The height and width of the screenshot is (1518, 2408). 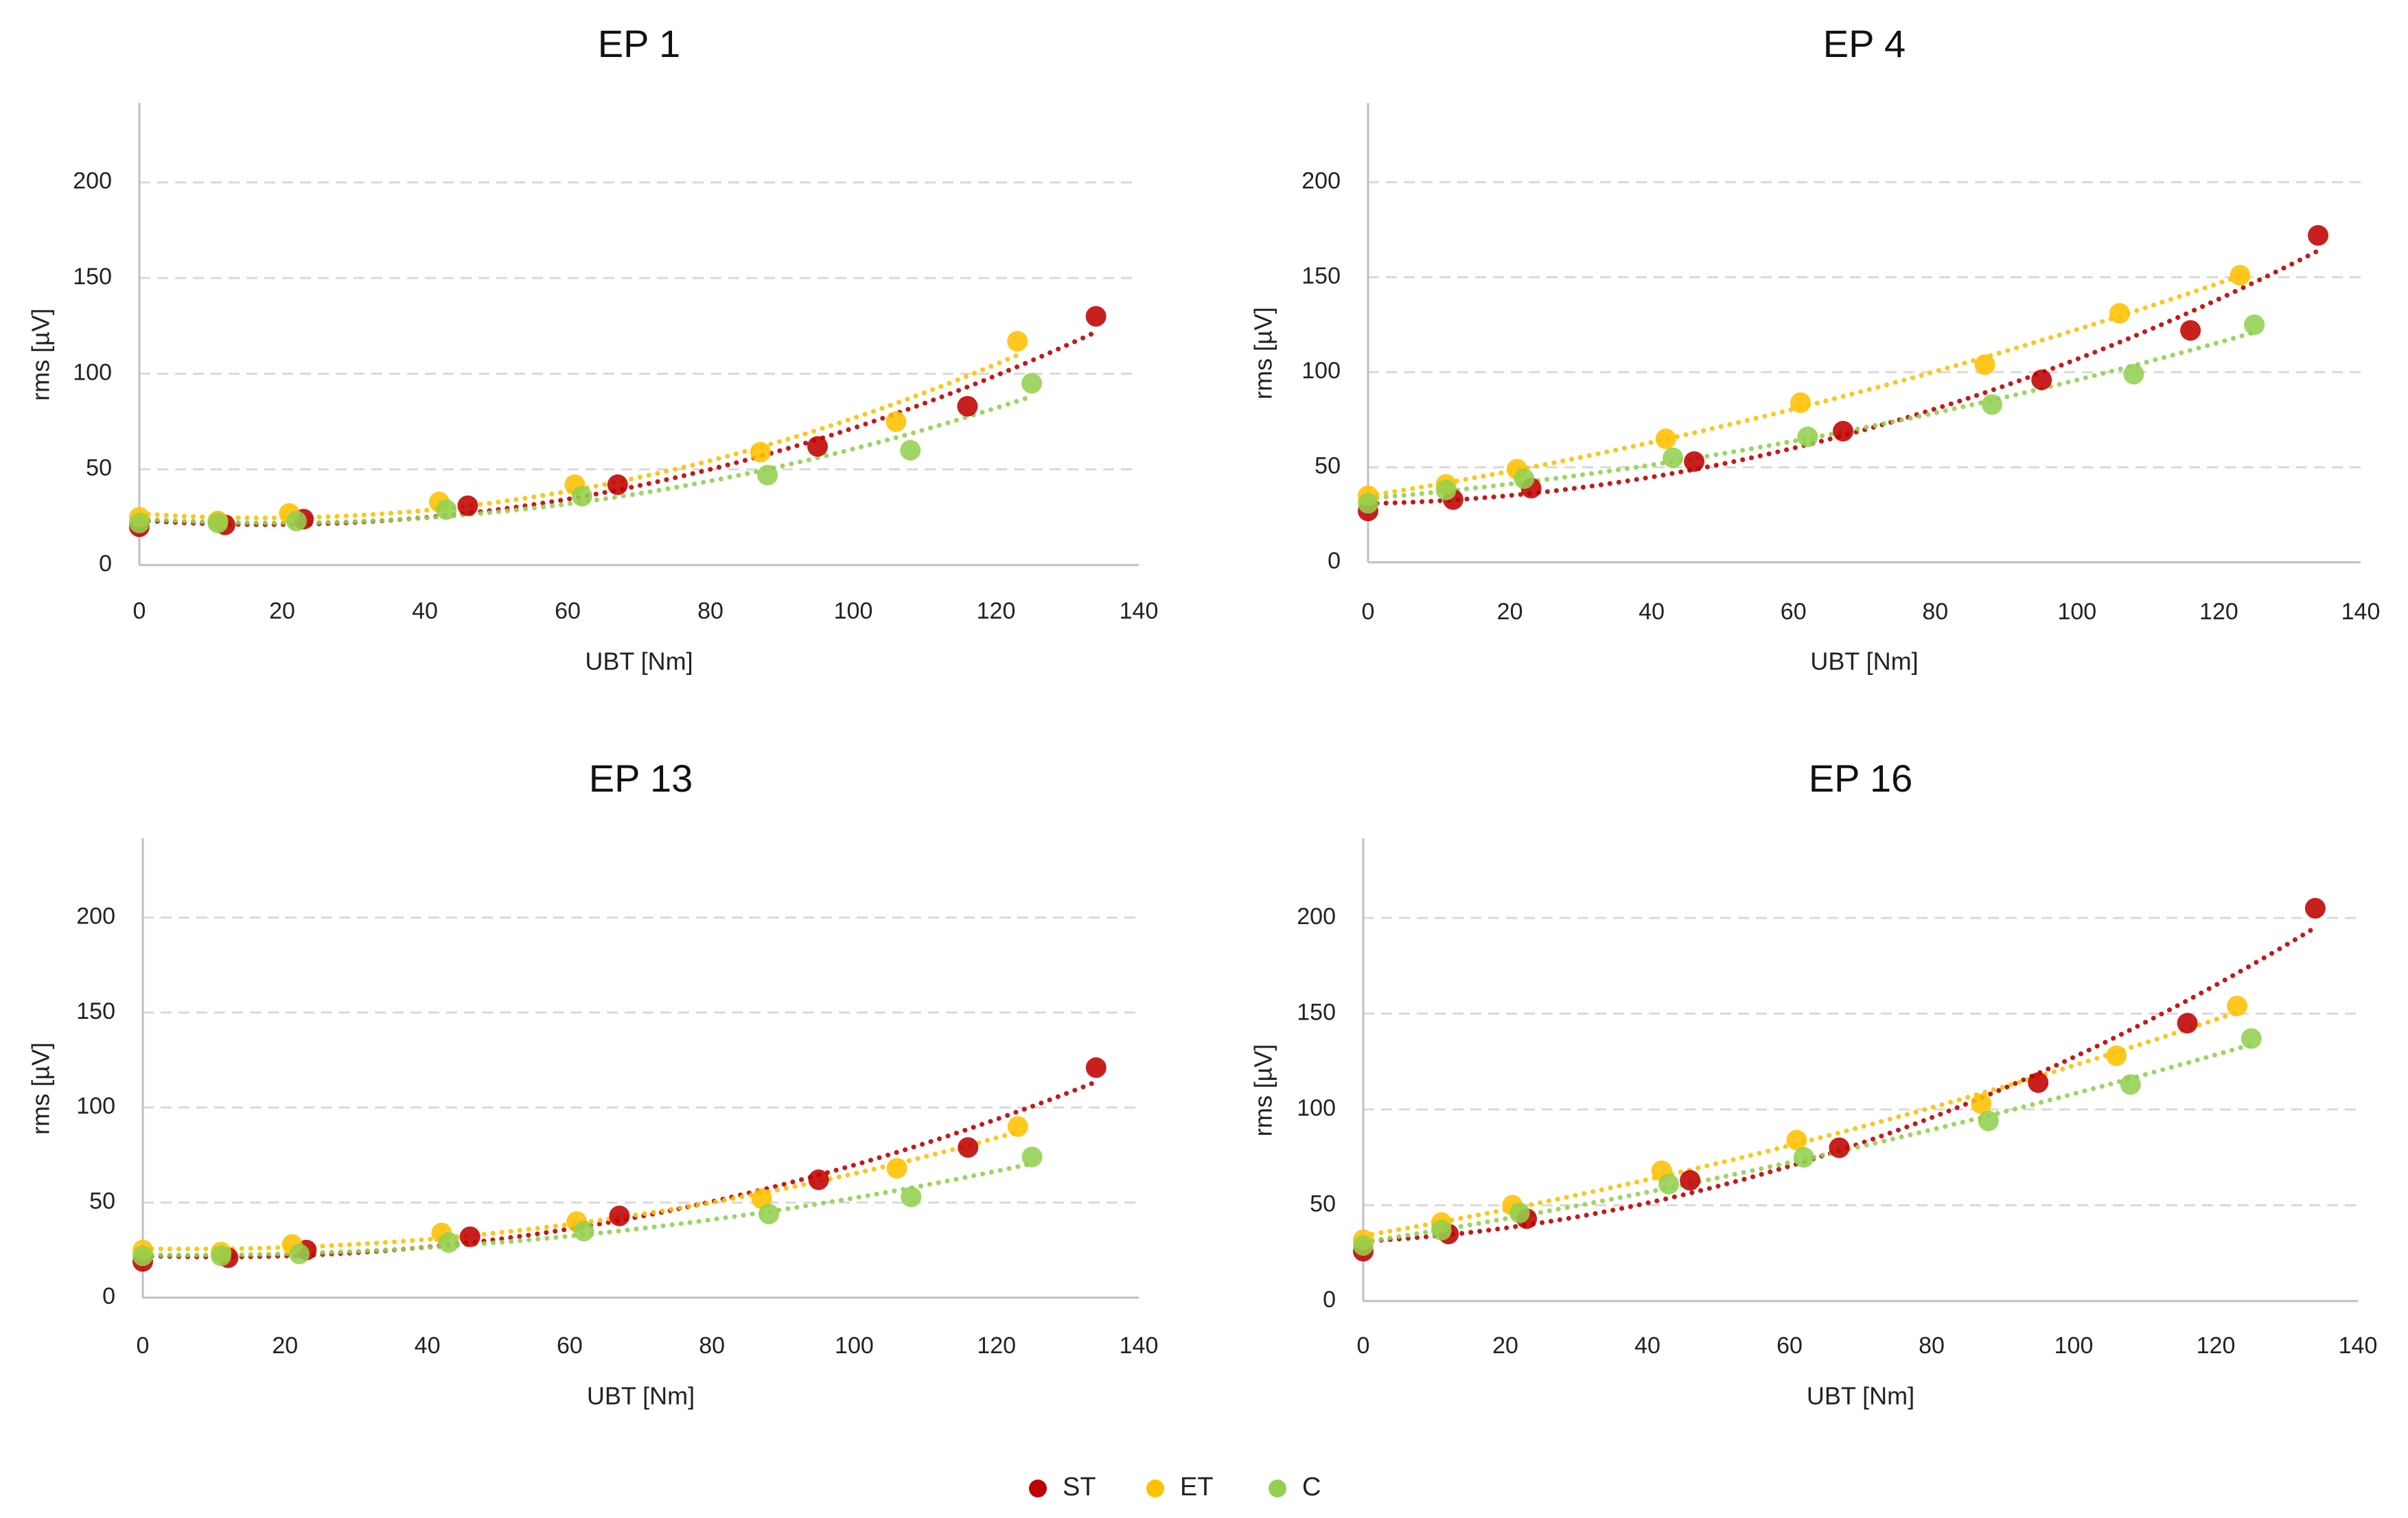 I want to click on legend-label-st: ST, so click(x=1079, y=1488).